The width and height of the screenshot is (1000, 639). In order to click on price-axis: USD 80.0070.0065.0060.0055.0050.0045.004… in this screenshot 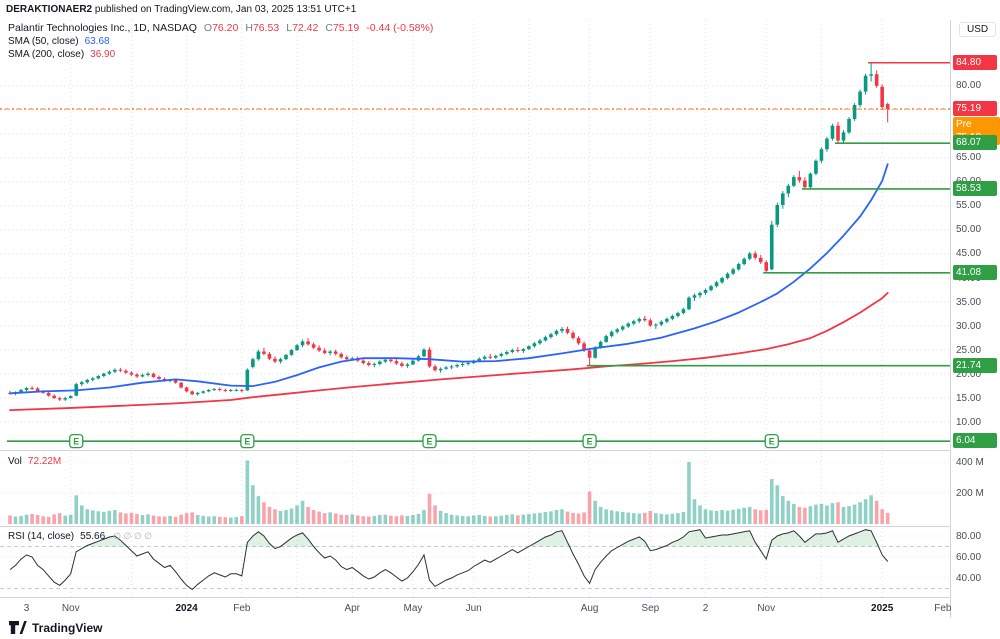, I will do `click(975, 319)`.